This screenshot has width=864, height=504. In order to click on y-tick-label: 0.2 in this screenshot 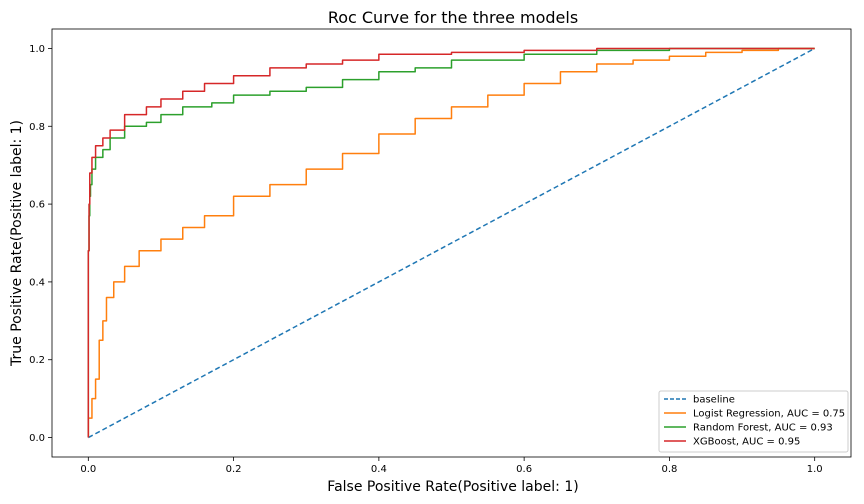, I will do `click(37, 360)`.